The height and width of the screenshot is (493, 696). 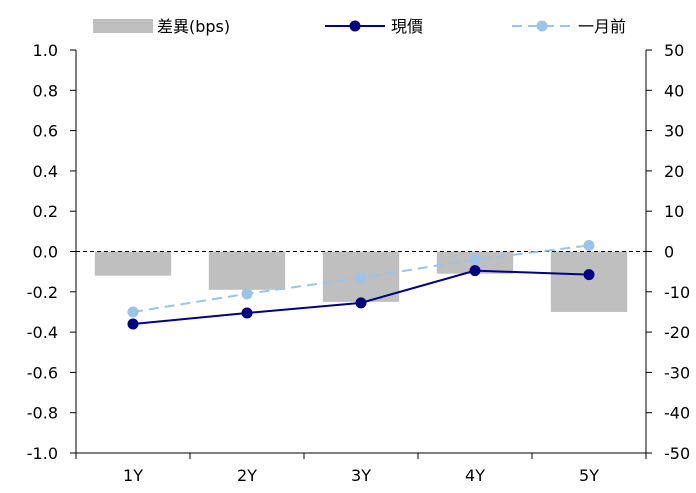 What do you see at coordinates (674, 90) in the screenshot?
I see `right-tick-label: 40` at bounding box center [674, 90].